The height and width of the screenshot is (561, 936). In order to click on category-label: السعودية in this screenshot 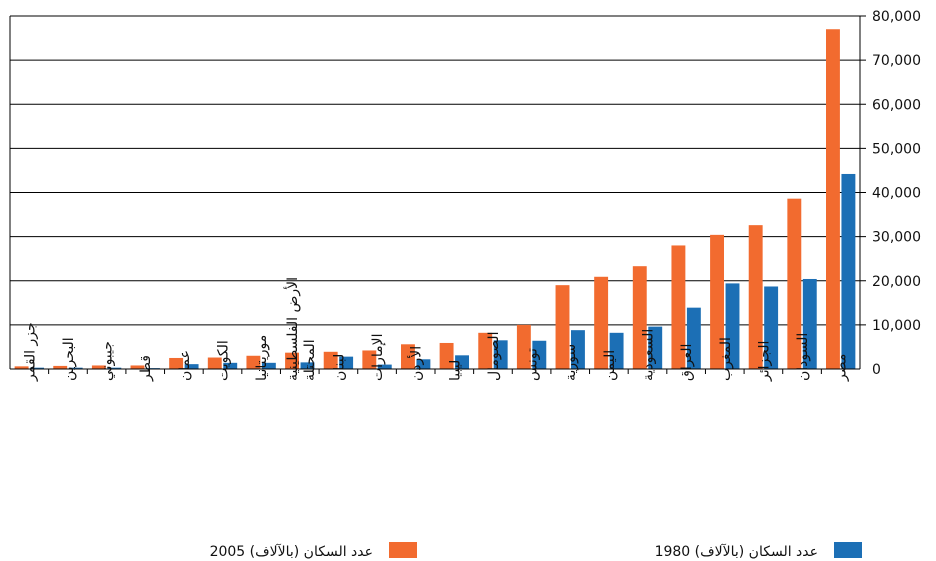, I will do `click(649, 355)`.